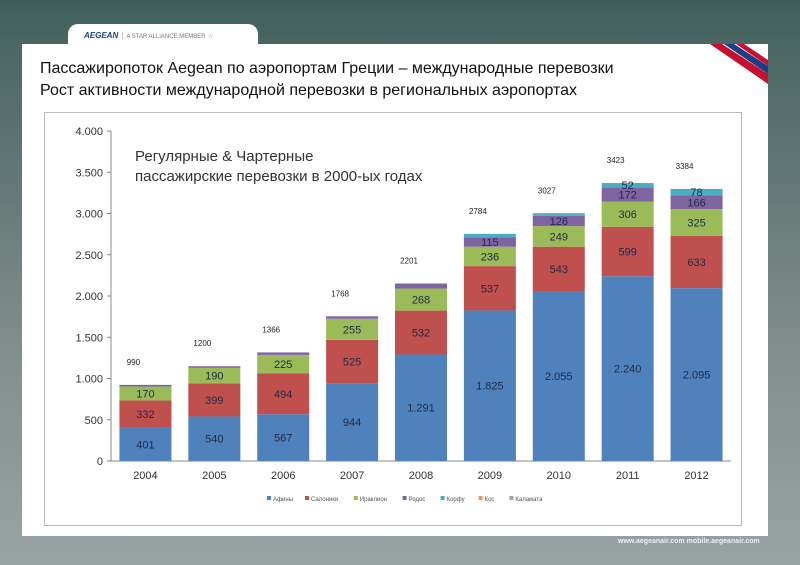  I want to click on legend-entry: Корфу, so click(456, 500).